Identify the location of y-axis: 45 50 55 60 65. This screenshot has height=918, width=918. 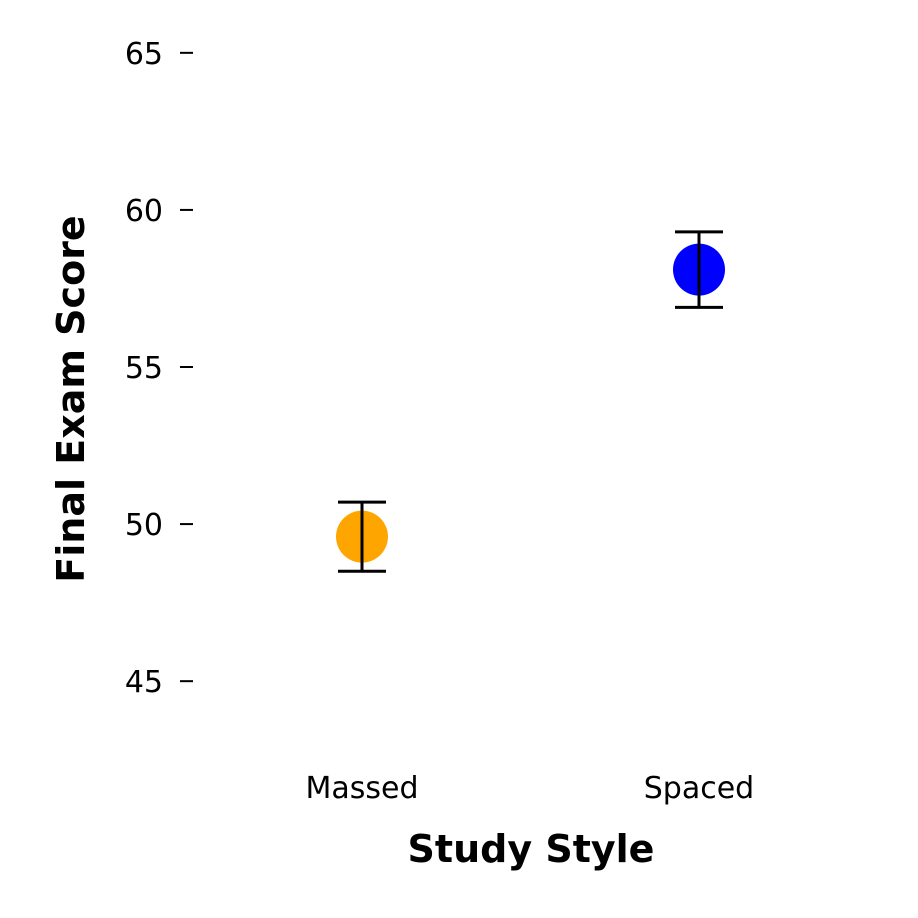
(159, 368).